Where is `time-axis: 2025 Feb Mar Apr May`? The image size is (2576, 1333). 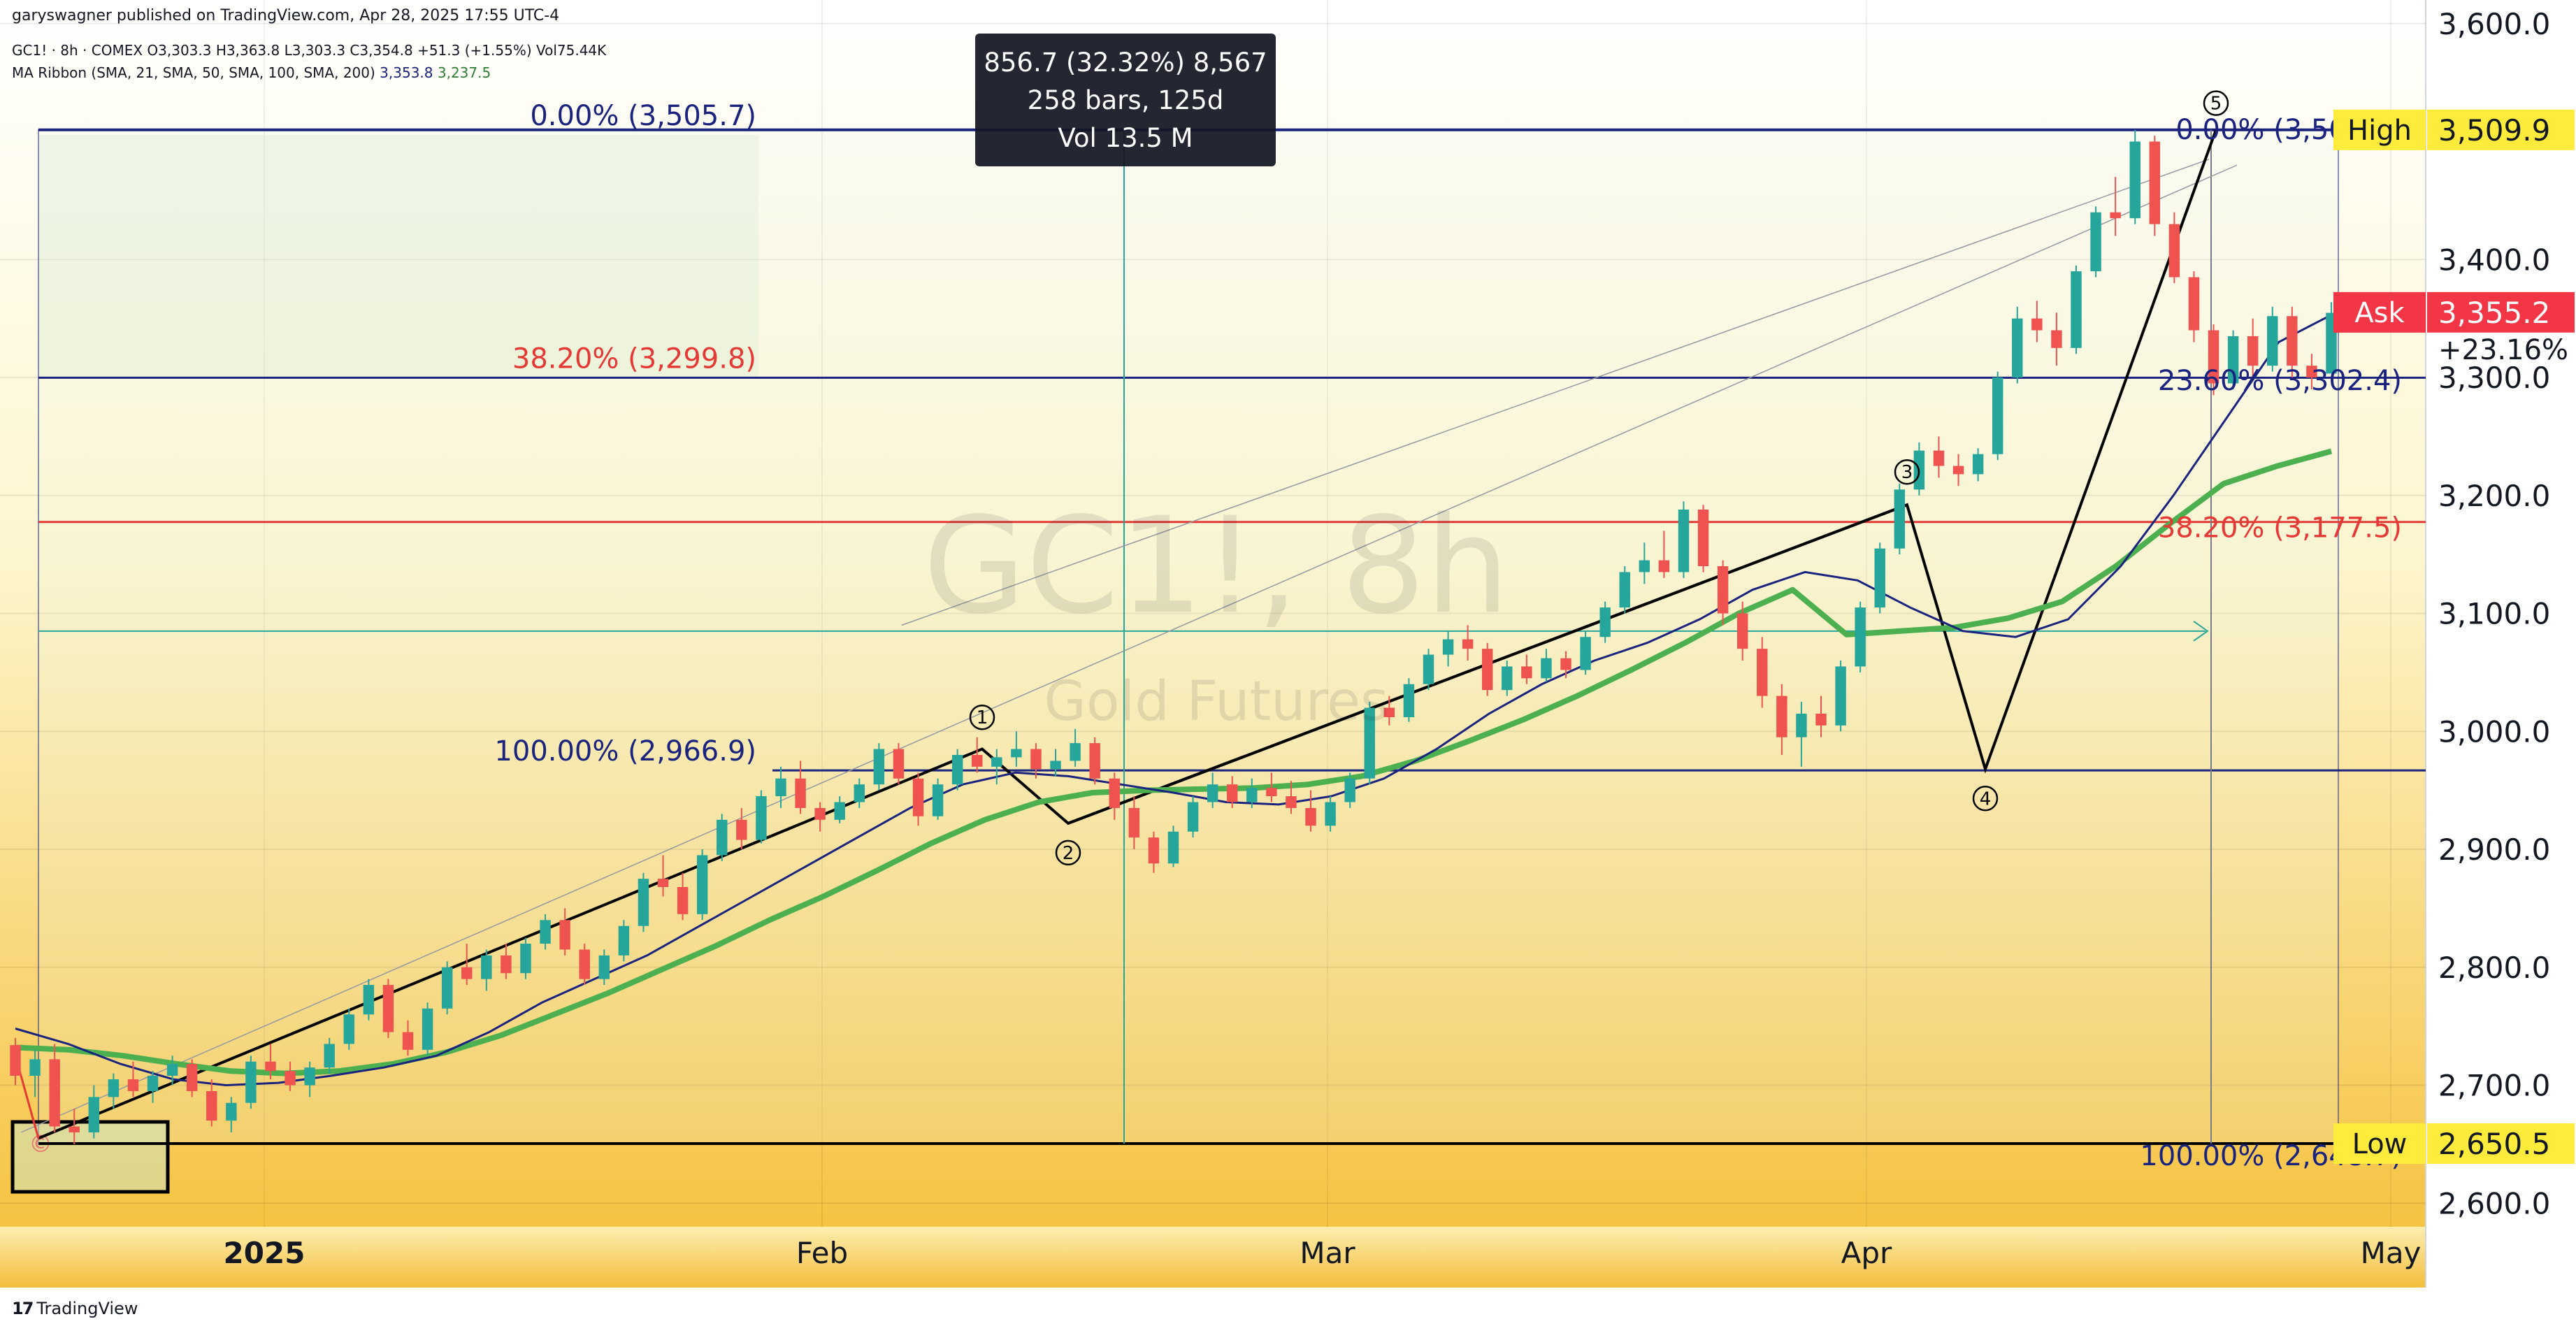
time-axis: 2025 Feb Mar Apr May is located at coordinates (1323, 1253).